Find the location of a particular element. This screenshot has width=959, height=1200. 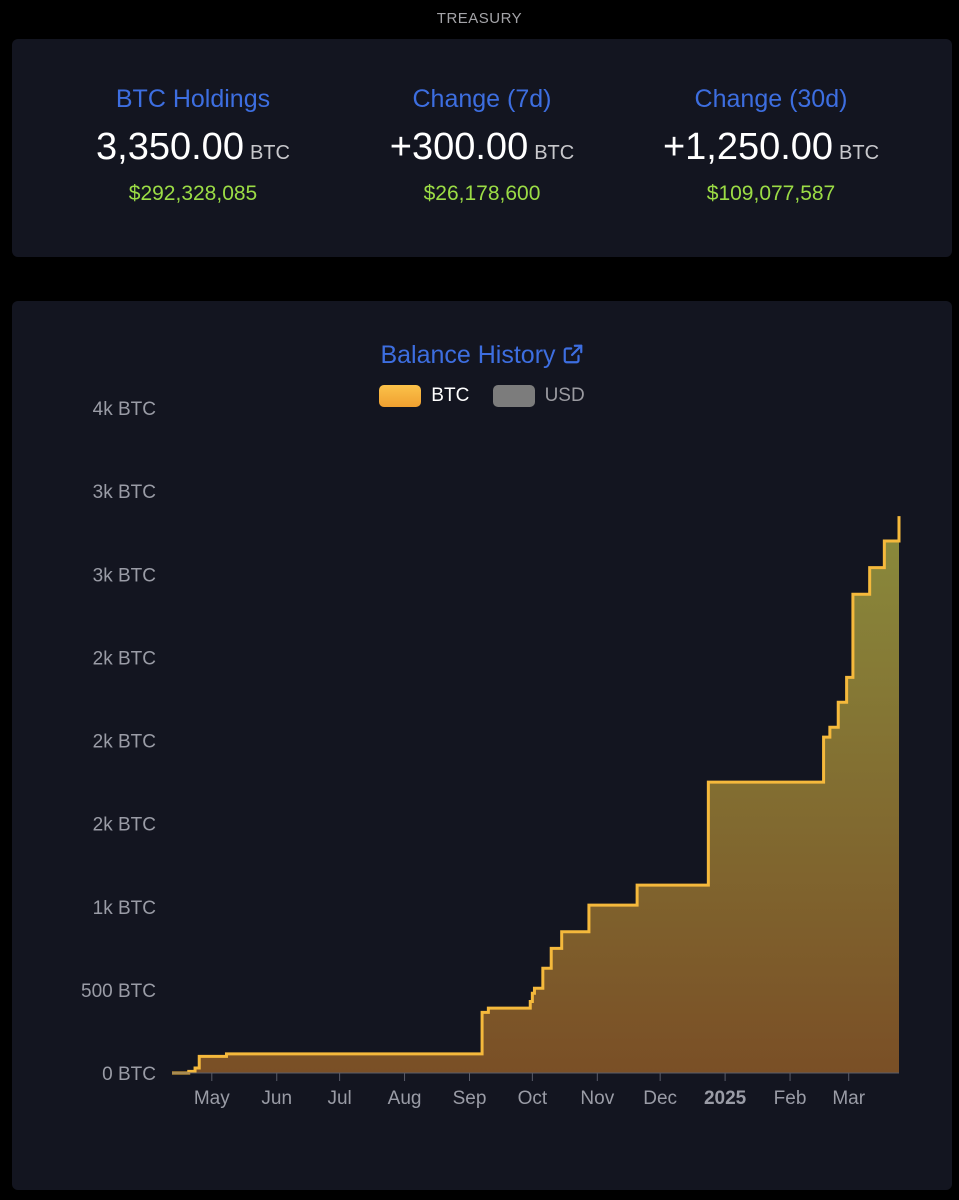

legend-swatch-btc is located at coordinates (400, 396).